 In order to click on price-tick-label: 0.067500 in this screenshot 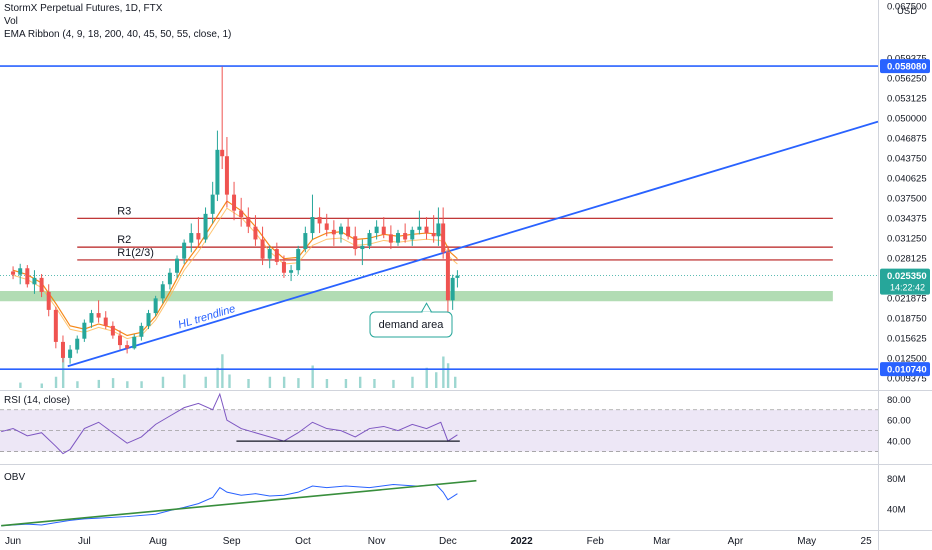, I will do `click(907, 6)`.